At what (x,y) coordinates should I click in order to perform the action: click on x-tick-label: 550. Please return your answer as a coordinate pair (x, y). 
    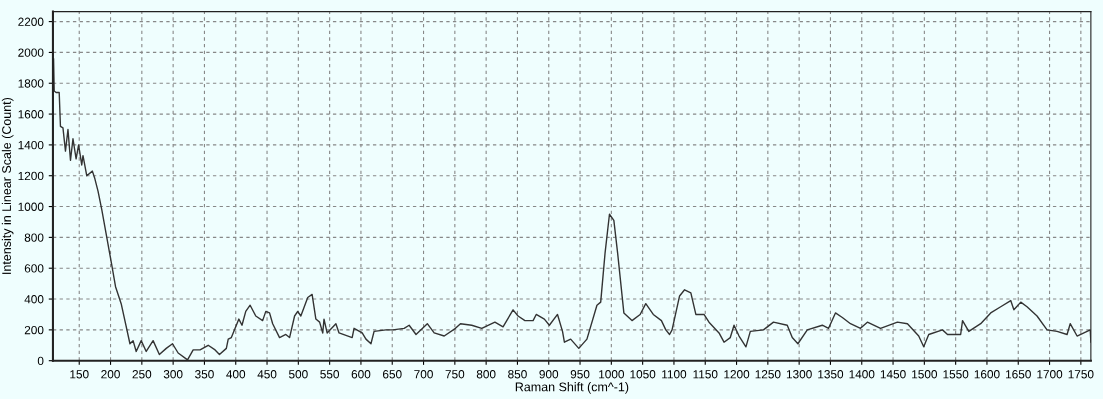
    Looking at the image, I should click on (330, 374).